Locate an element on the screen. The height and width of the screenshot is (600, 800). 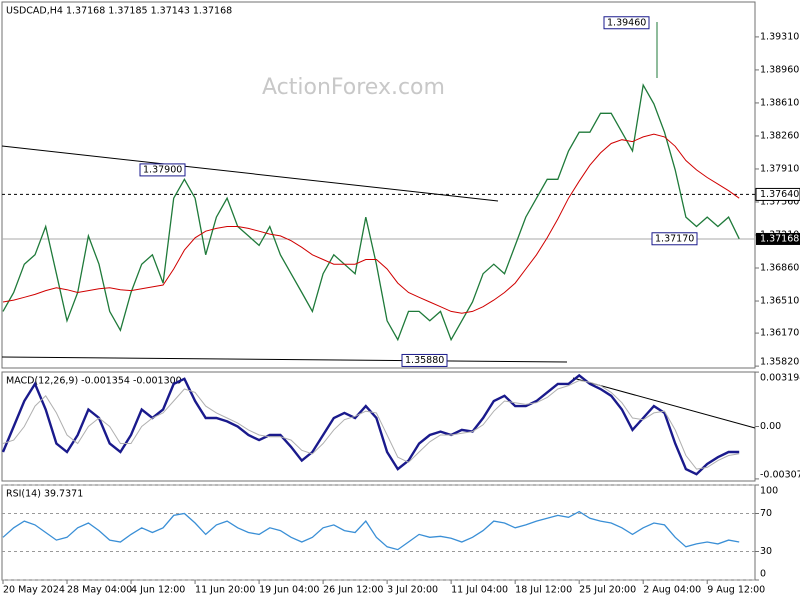
x-tick-label: 25 Jul 20:00 is located at coordinates (607, 590).